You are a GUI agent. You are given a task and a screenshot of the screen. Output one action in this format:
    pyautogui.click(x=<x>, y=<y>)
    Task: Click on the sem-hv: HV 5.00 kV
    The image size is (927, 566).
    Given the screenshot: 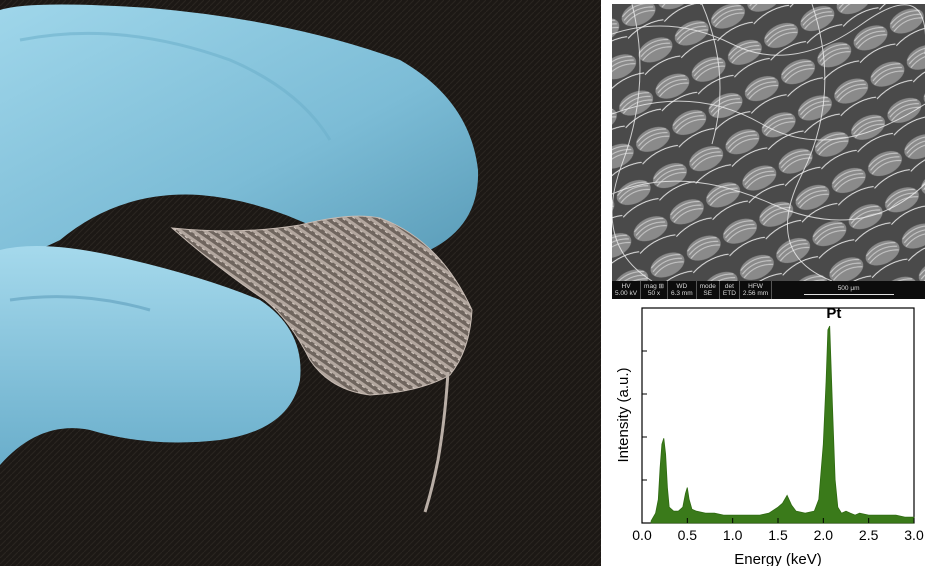 What is the action you would take?
    pyautogui.click(x=627, y=290)
    